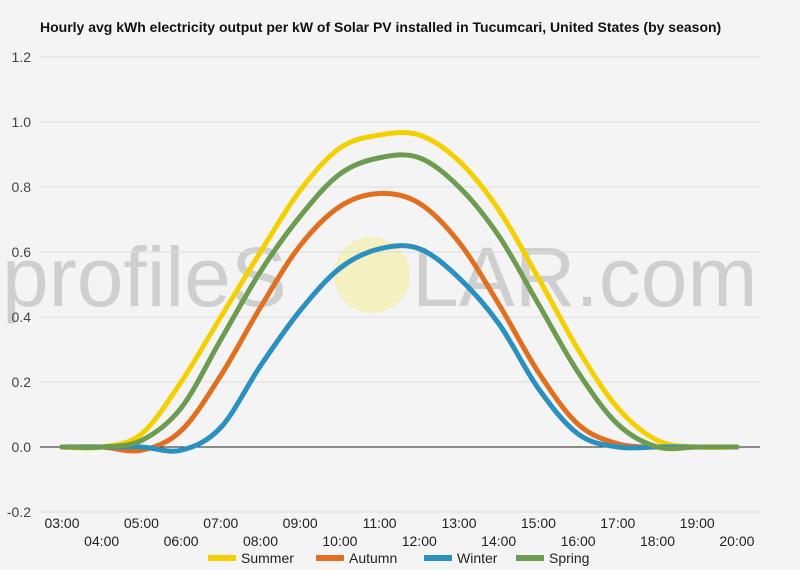 This screenshot has width=800, height=570. Describe the element at coordinates (569, 558) in the screenshot. I see `legend-label-spring: Spring` at that location.